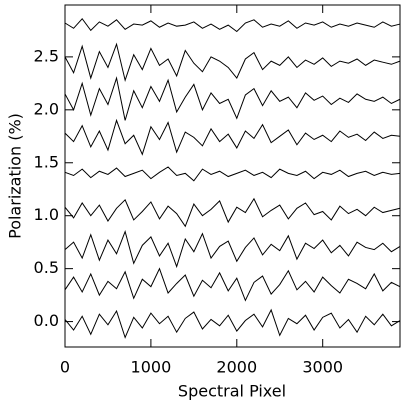 Image resolution: width=407 pixels, height=407 pixels. What do you see at coordinates (322, 367) in the screenshot?
I see `x-tick-label: 3000` at bounding box center [322, 367].